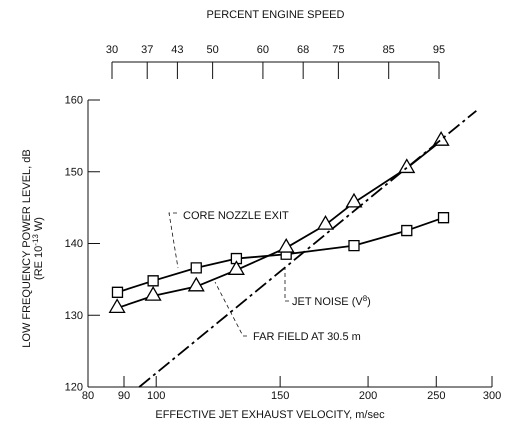  I want to click on y-tick-label: 150, so click(73, 172).